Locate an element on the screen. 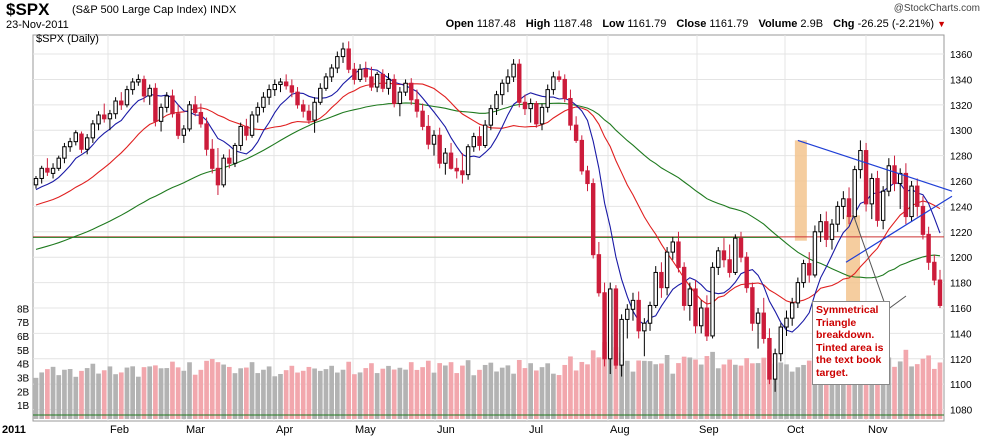  price-tick-label: 1320 is located at coordinates (961, 106).